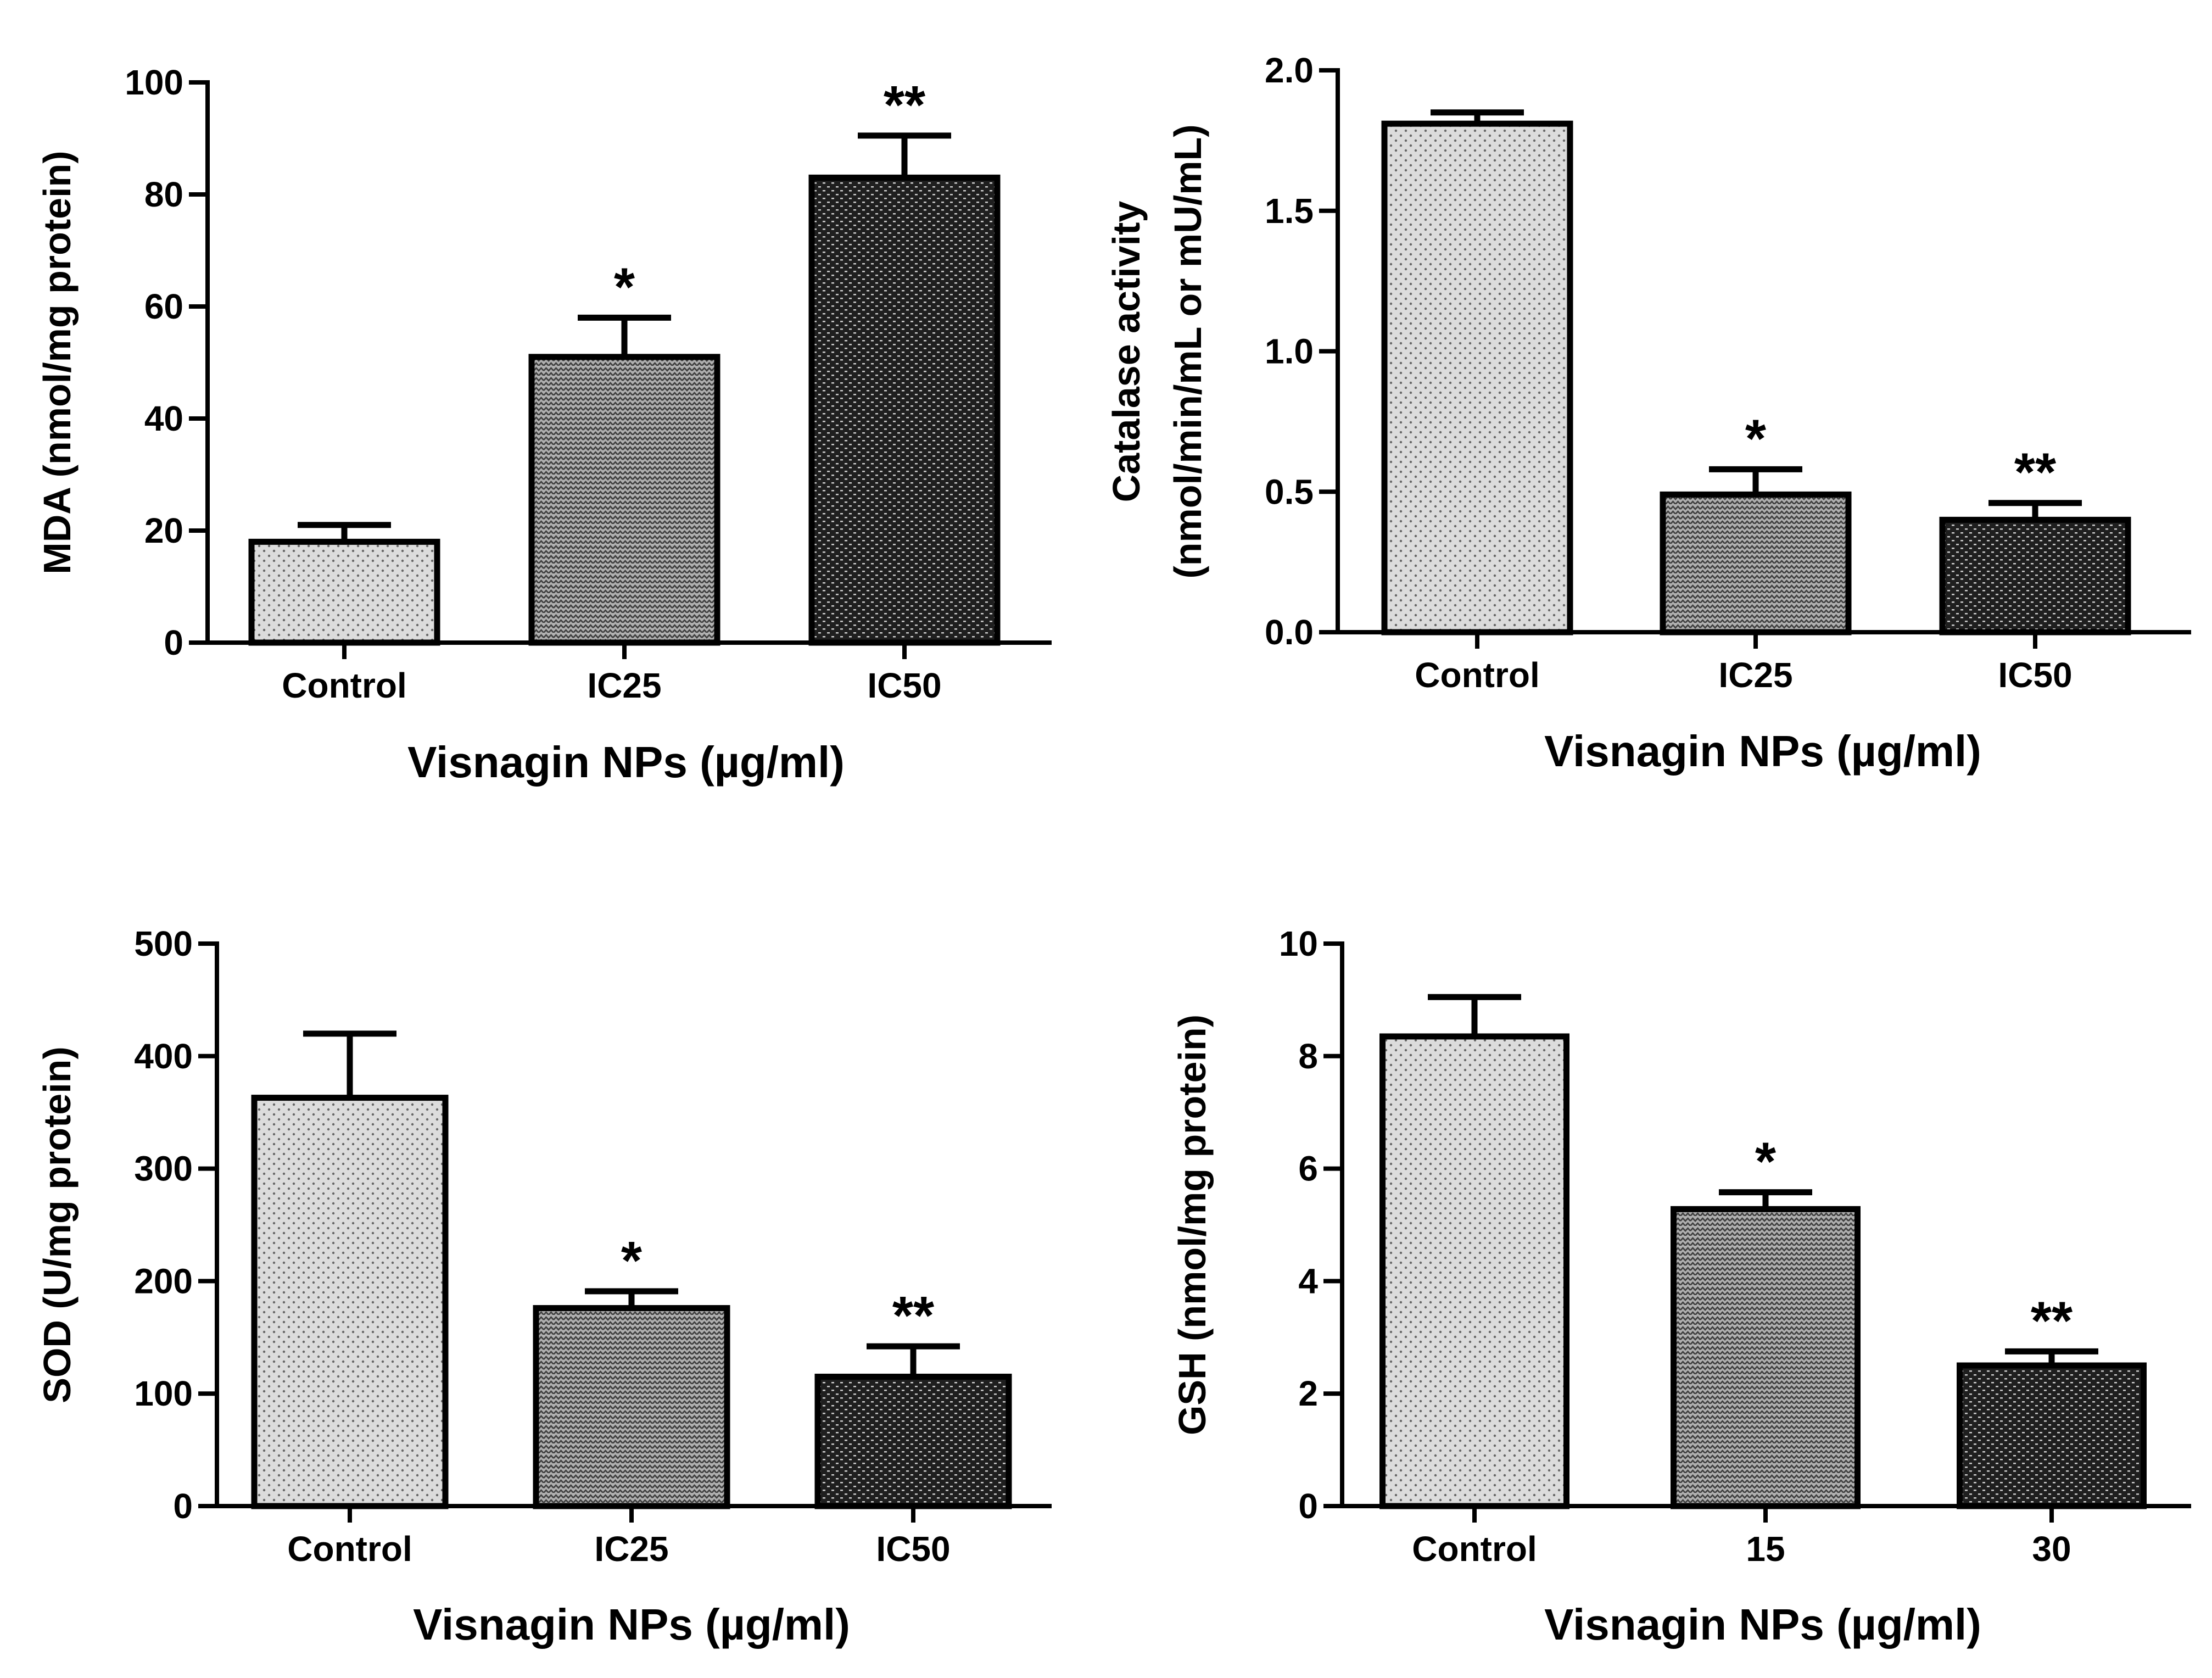  I want to click on y-tick-label: 1.0, so click(1289, 351).